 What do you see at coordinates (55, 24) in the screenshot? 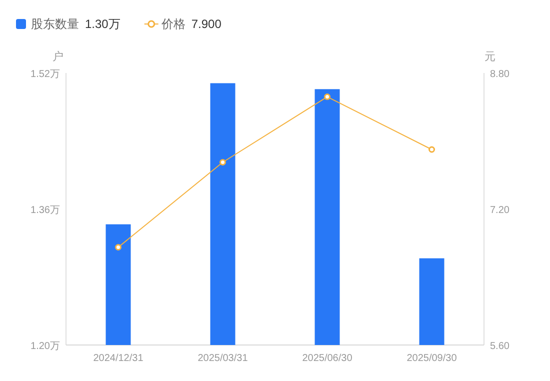
I see `legend-label: 股东数量` at bounding box center [55, 24].